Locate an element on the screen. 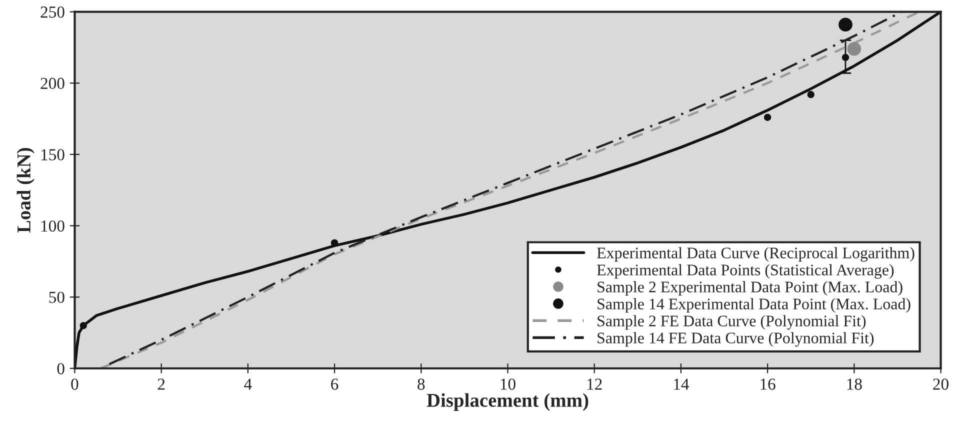  y-axis-title: Load (kN) is located at coordinates (25, 190).